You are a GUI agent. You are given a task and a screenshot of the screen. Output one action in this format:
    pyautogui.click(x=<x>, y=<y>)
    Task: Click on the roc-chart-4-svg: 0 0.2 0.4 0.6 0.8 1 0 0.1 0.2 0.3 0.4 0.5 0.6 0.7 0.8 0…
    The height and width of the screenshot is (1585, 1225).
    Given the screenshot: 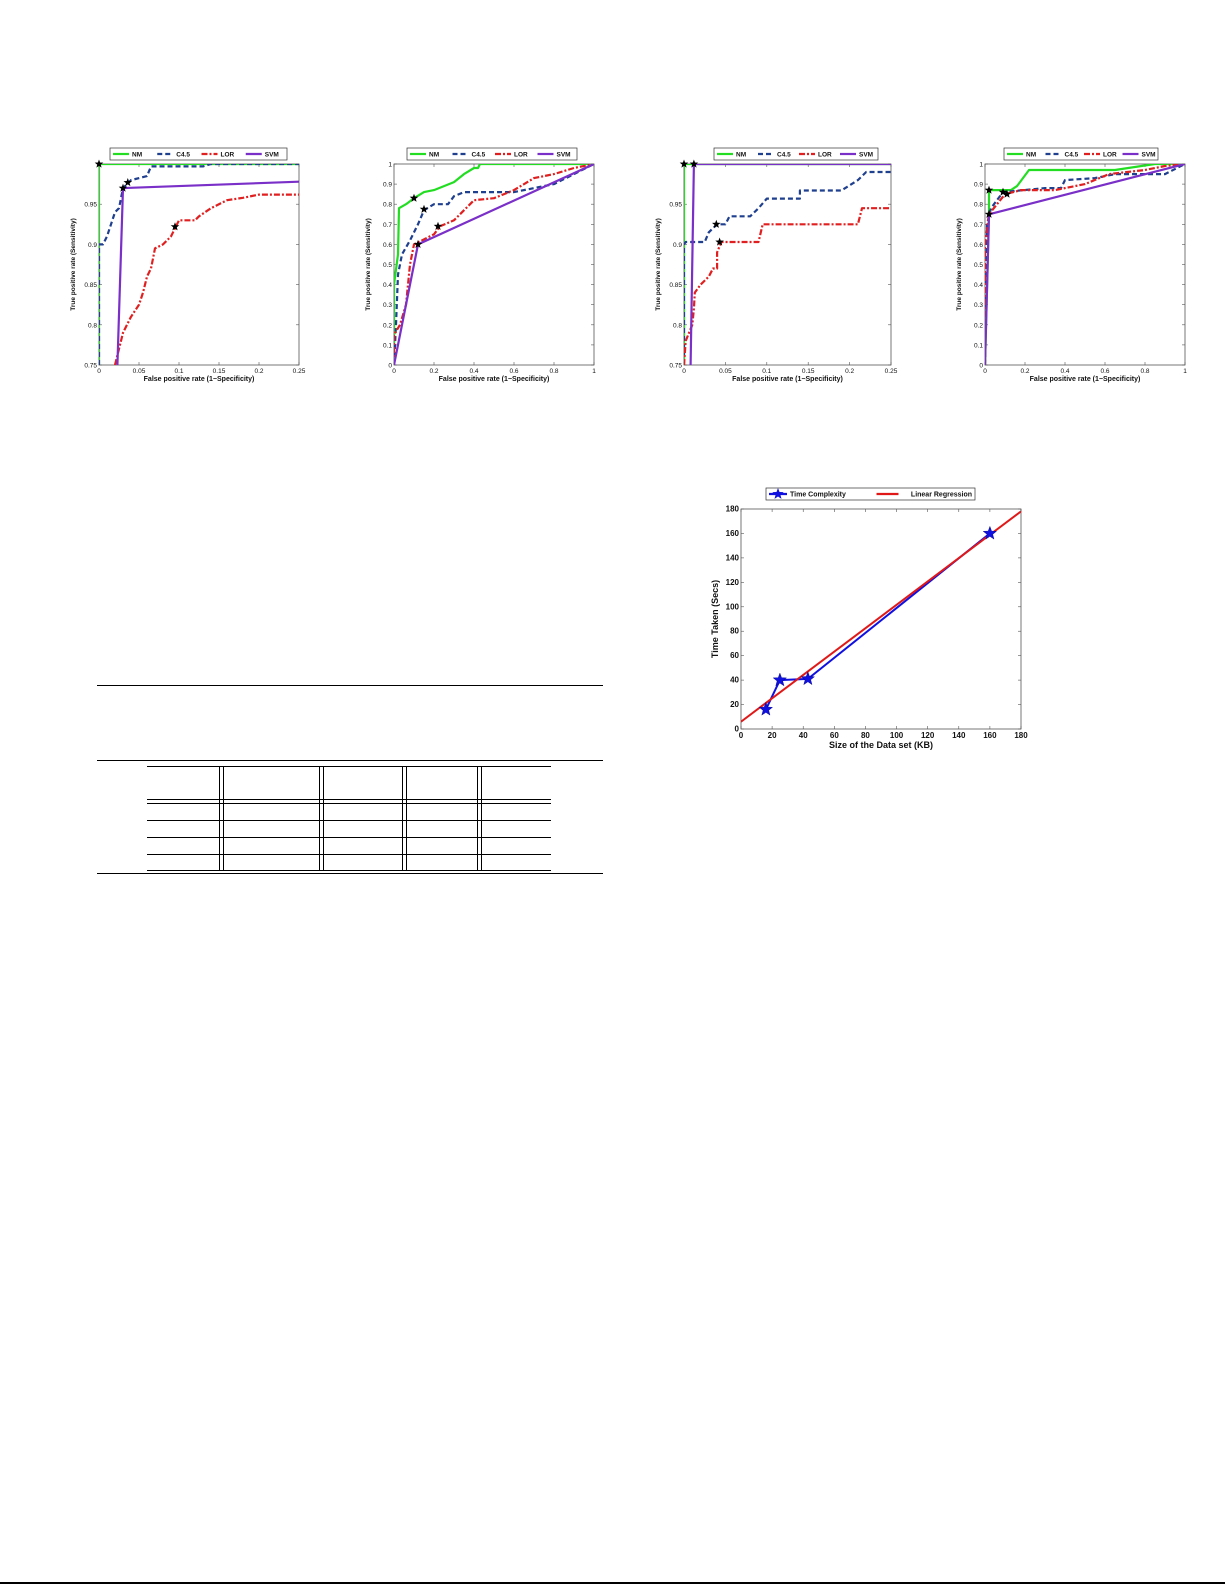 What is the action you would take?
    pyautogui.click(x=1071, y=265)
    